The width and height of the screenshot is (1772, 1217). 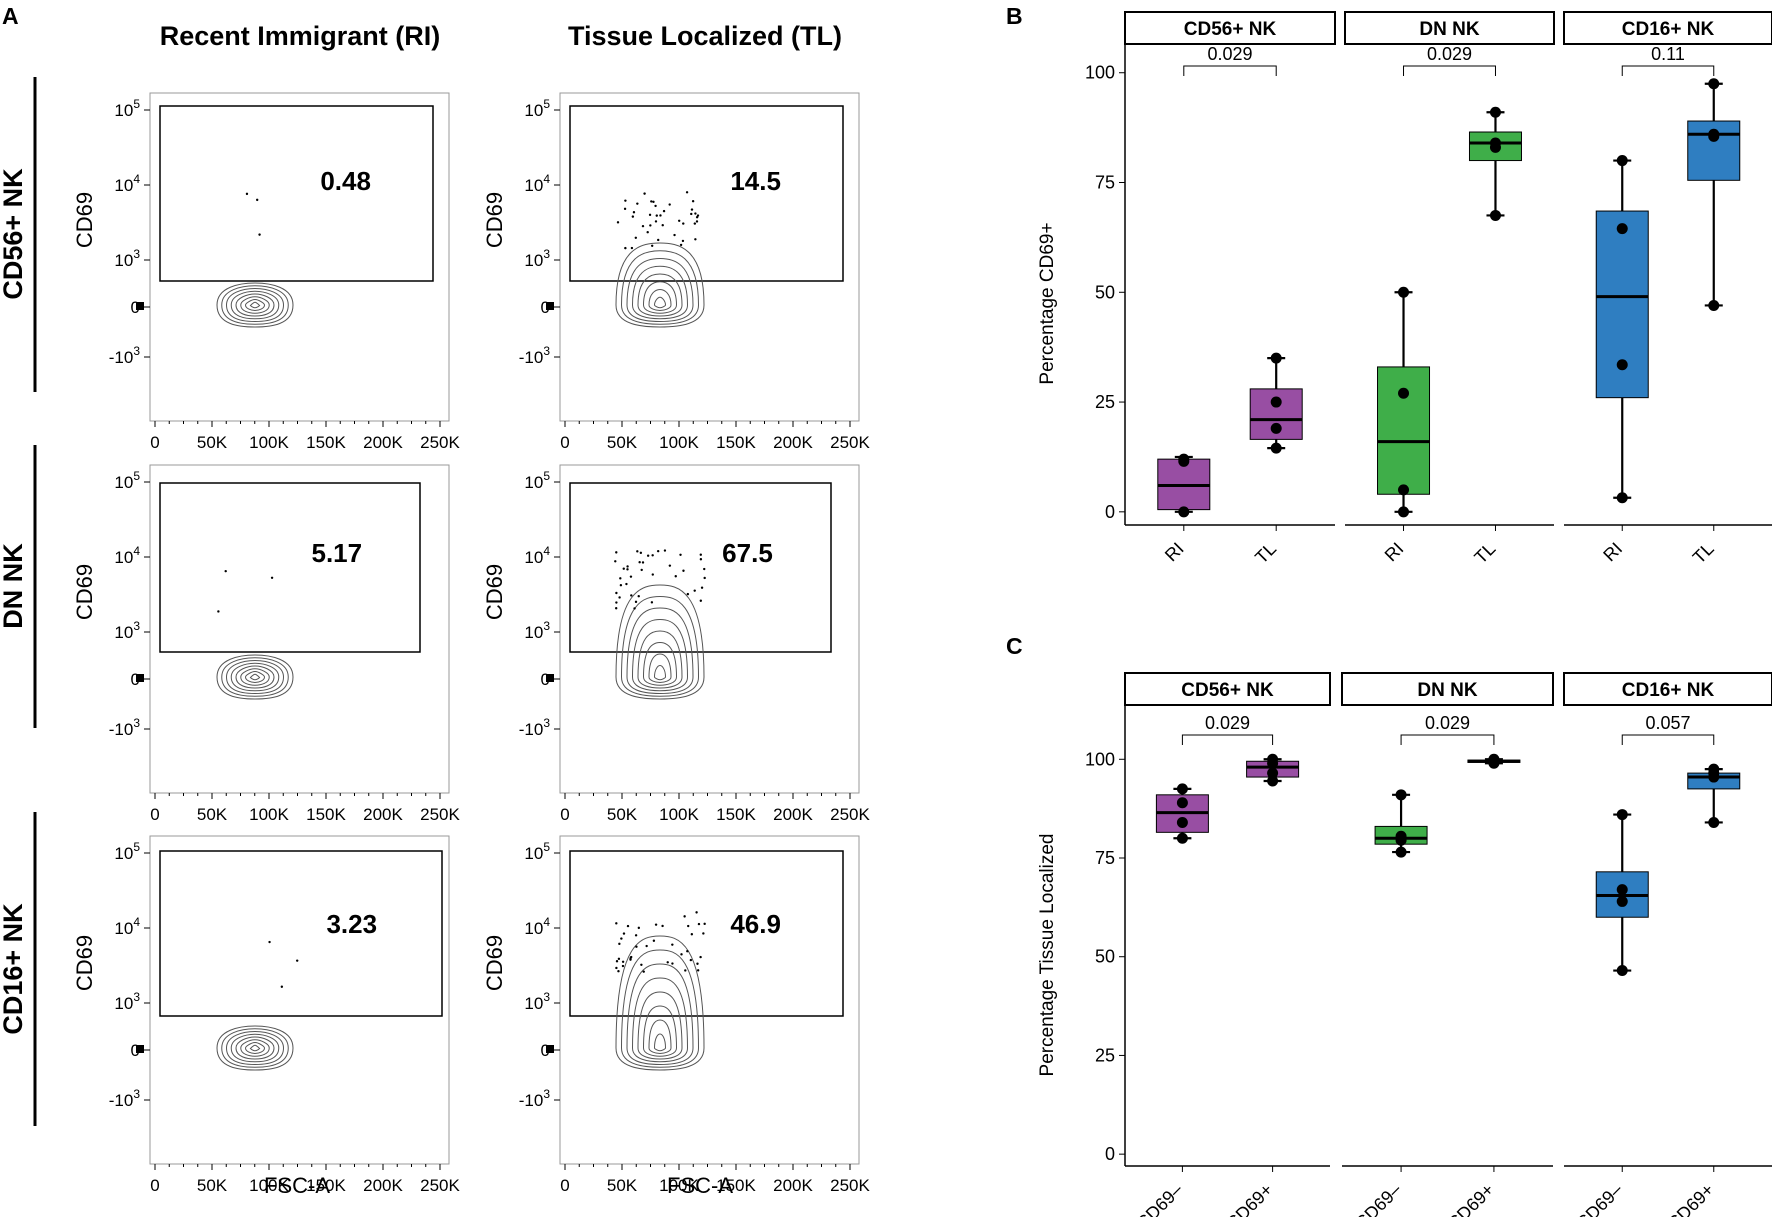 What do you see at coordinates (537, 630) in the screenshot?
I see `y-tick-label: 10³` at bounding box center [537, 630].